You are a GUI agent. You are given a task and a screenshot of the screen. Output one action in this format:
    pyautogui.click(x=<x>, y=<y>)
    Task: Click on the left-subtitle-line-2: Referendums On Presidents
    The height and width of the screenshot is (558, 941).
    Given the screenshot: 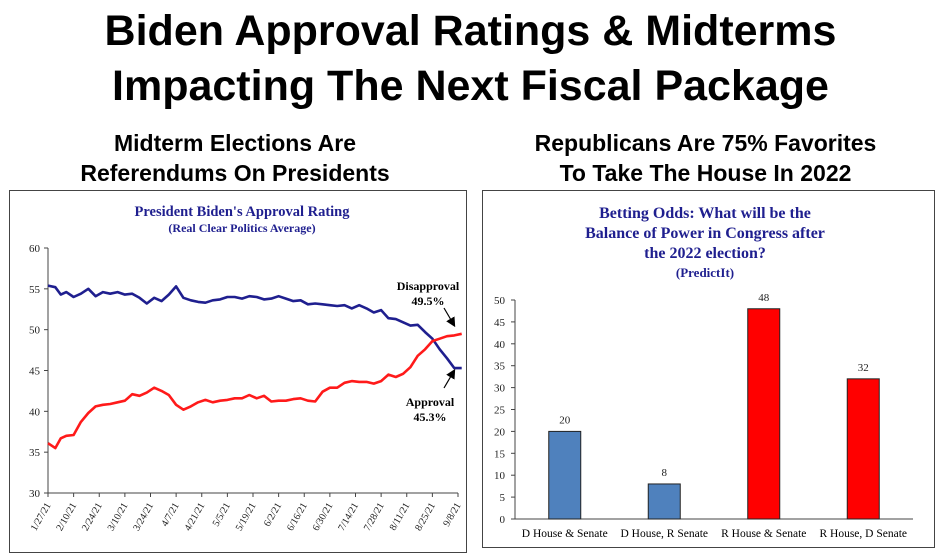 What is the action you would take?
    pyautogui.click(x=235, y=173)
    